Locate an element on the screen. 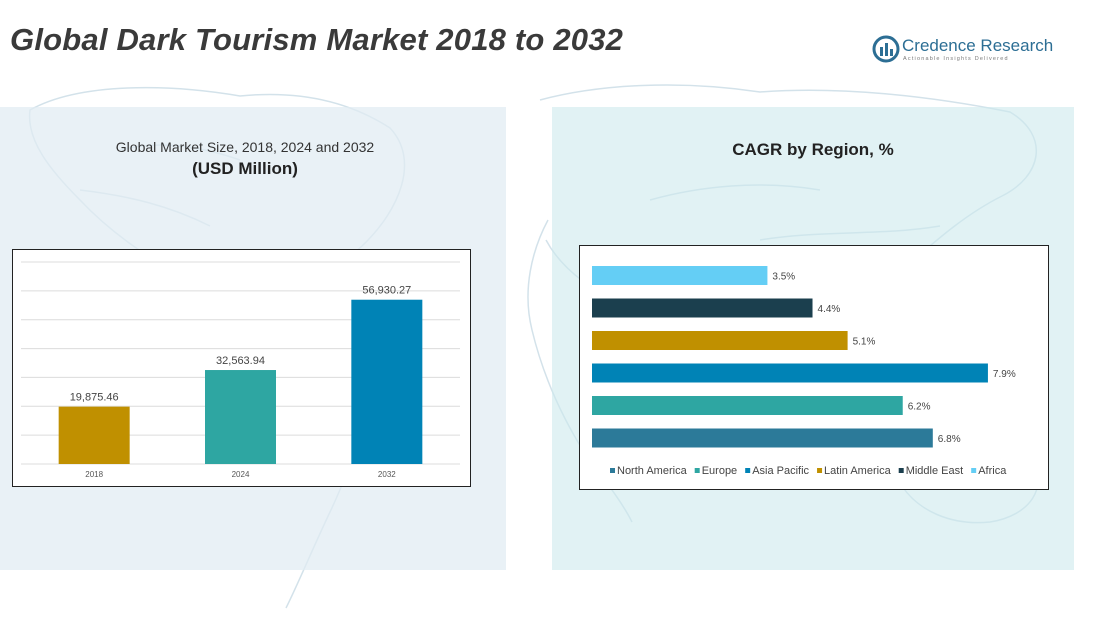 The height and width of the screenshot is (622, 1112). legend-item: Africa is located at coordinates (992, 471).